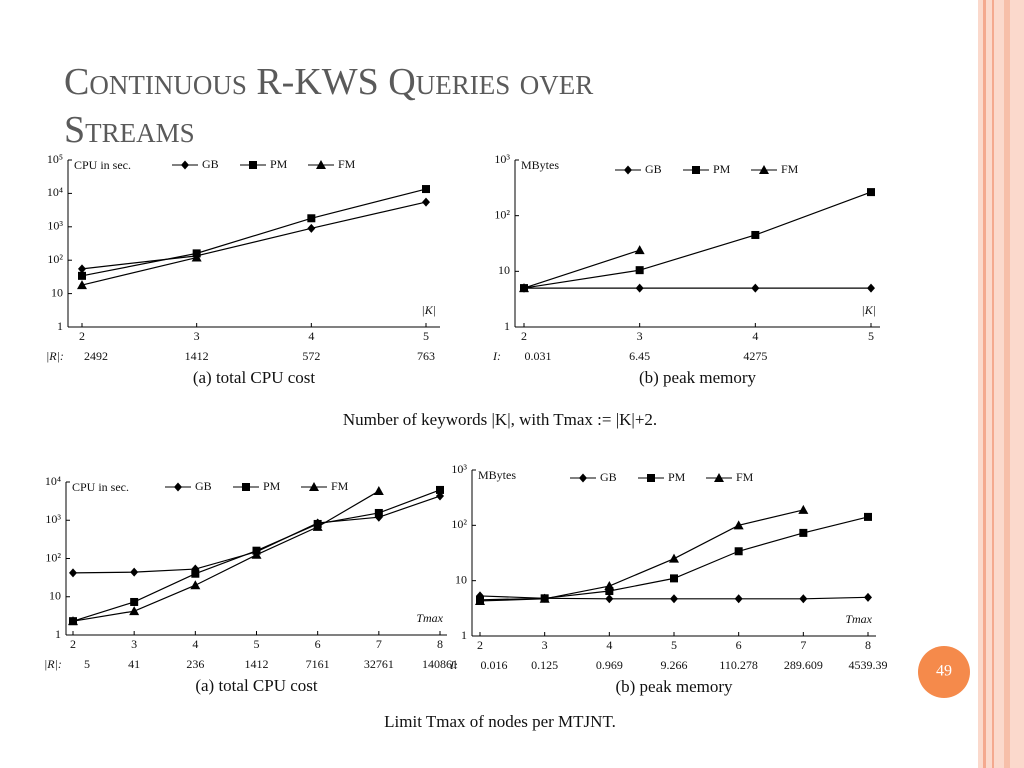  What do you see at coordinates (803, 665) in the screenshot?
I see `x2-label: 289.609` at bounding box center [803, 665].